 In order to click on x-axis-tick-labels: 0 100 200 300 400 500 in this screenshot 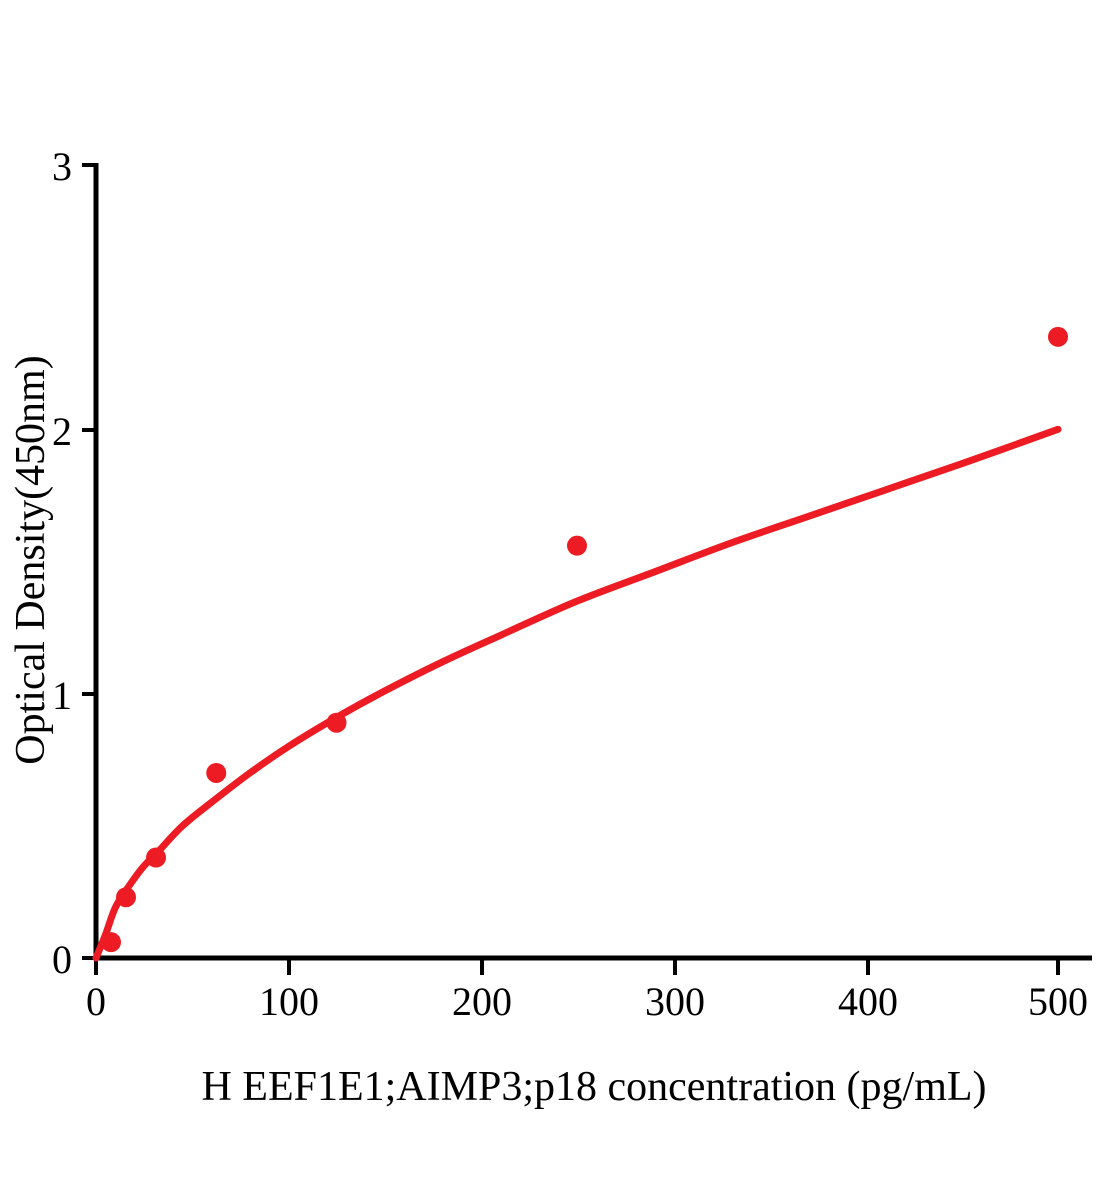, I will do `click(587, 1001)`.